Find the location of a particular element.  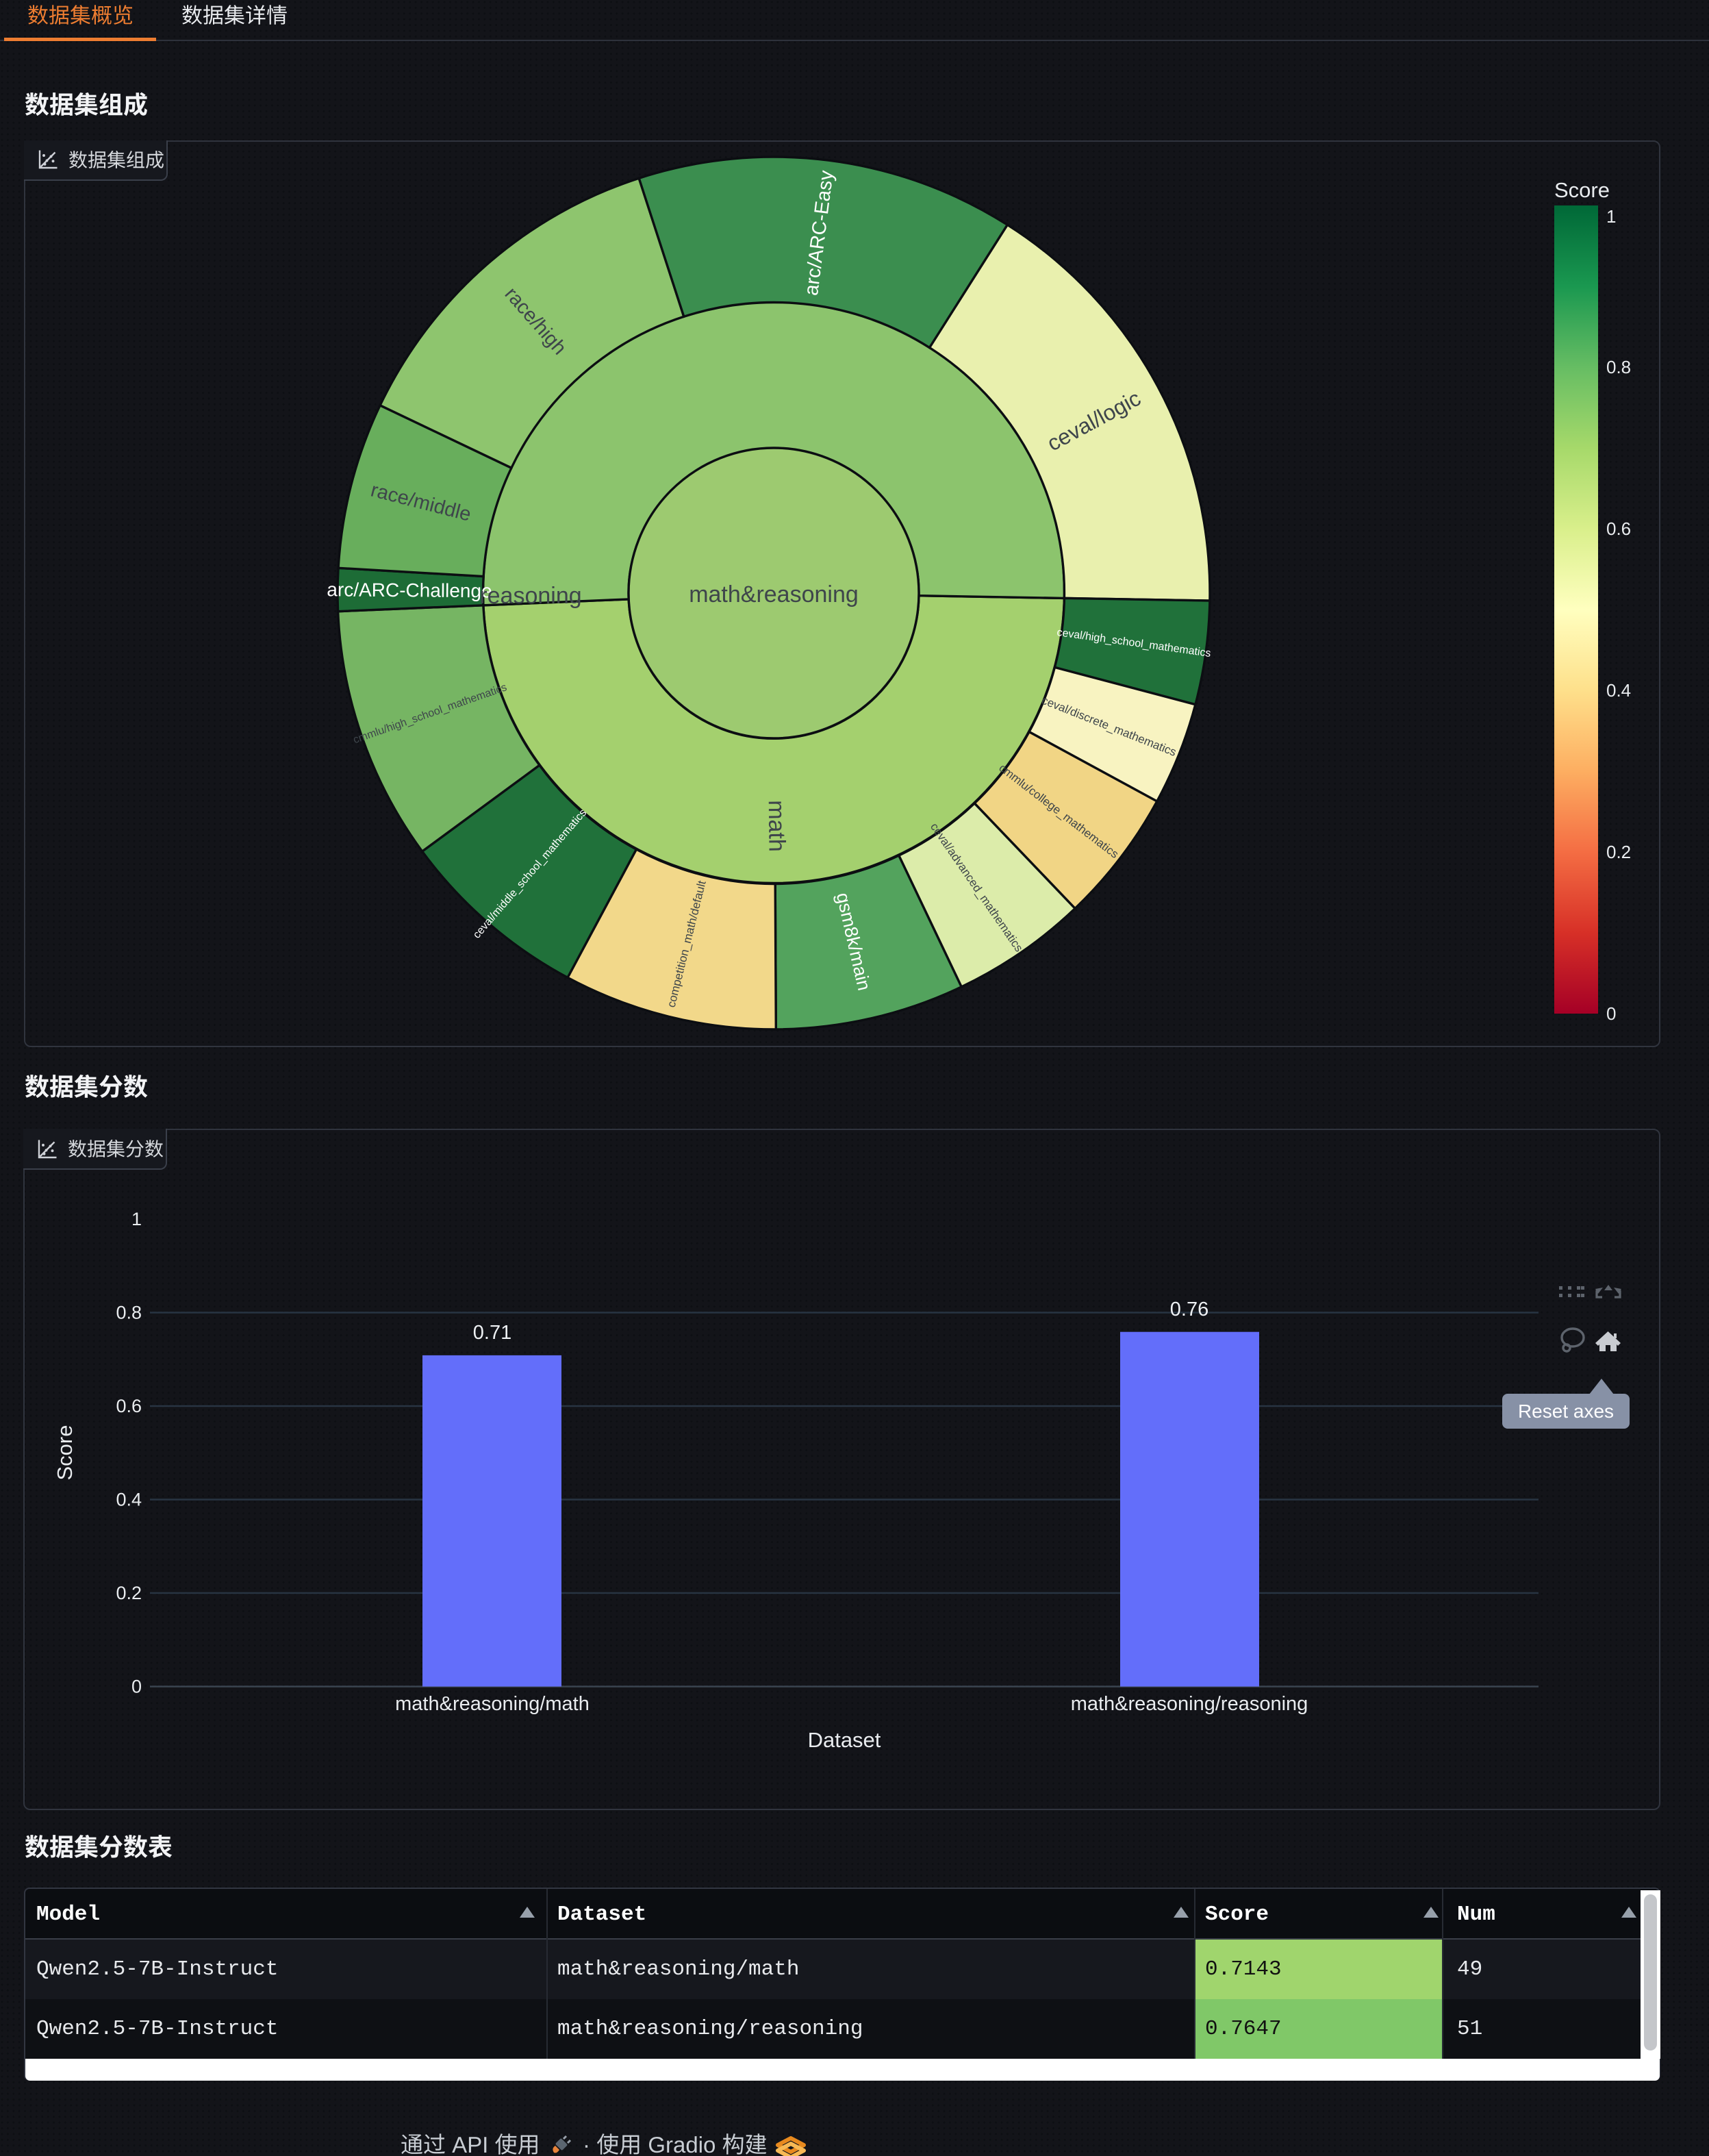

svg-text: Dataset is located at coordinates (844, 1740).